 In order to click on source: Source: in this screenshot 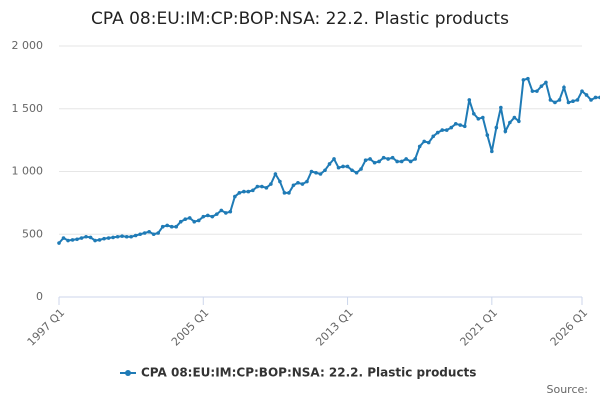, I will do `click(568, 389)`.